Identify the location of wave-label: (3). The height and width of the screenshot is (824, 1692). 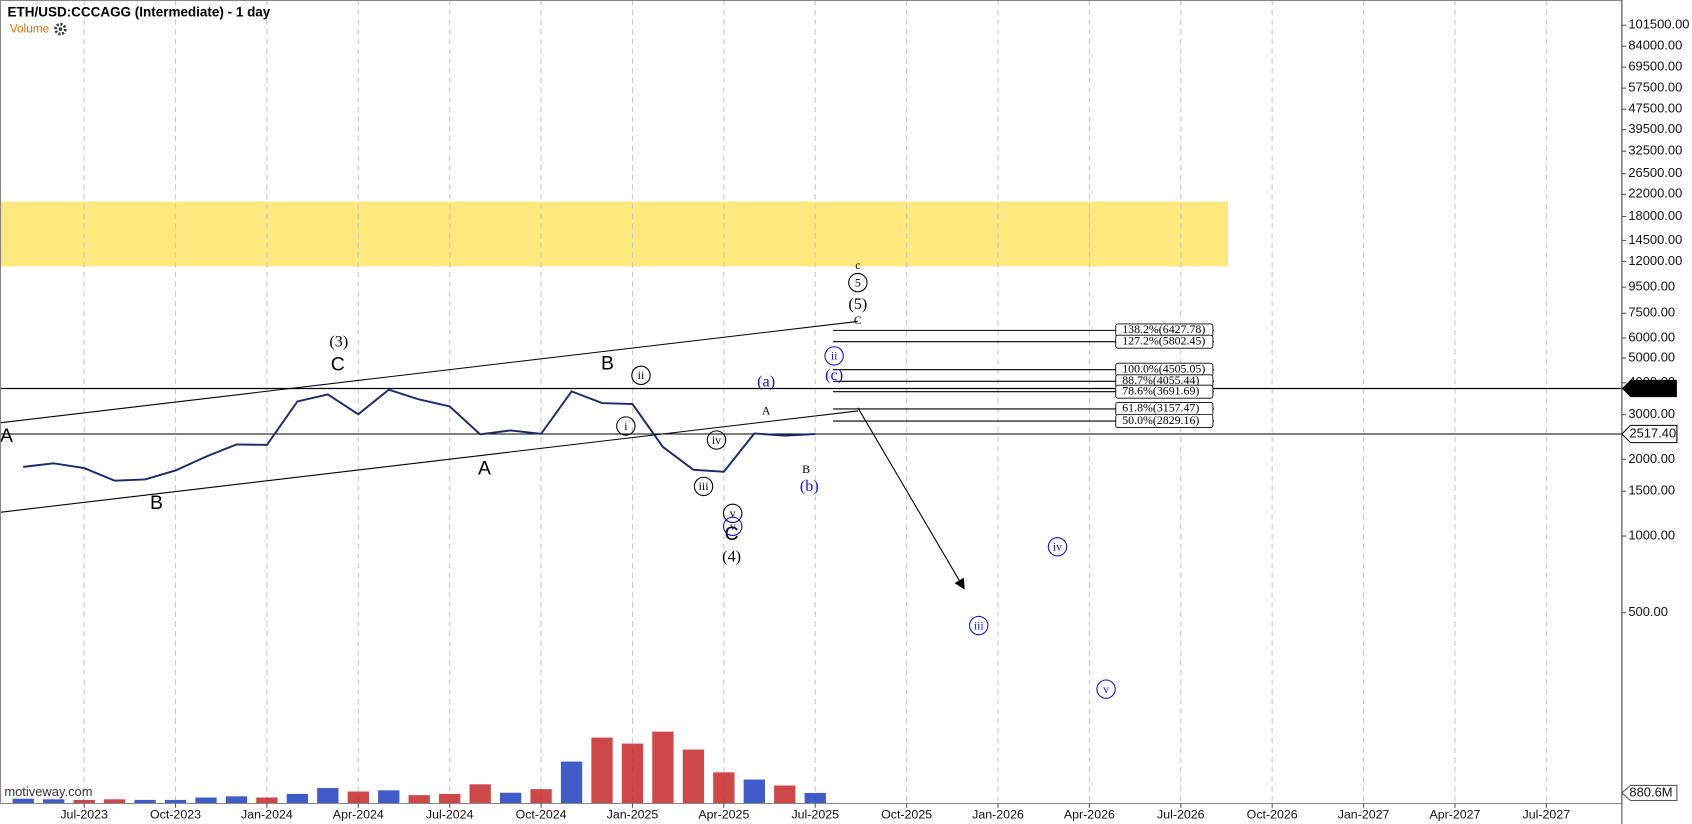
(338, 342).